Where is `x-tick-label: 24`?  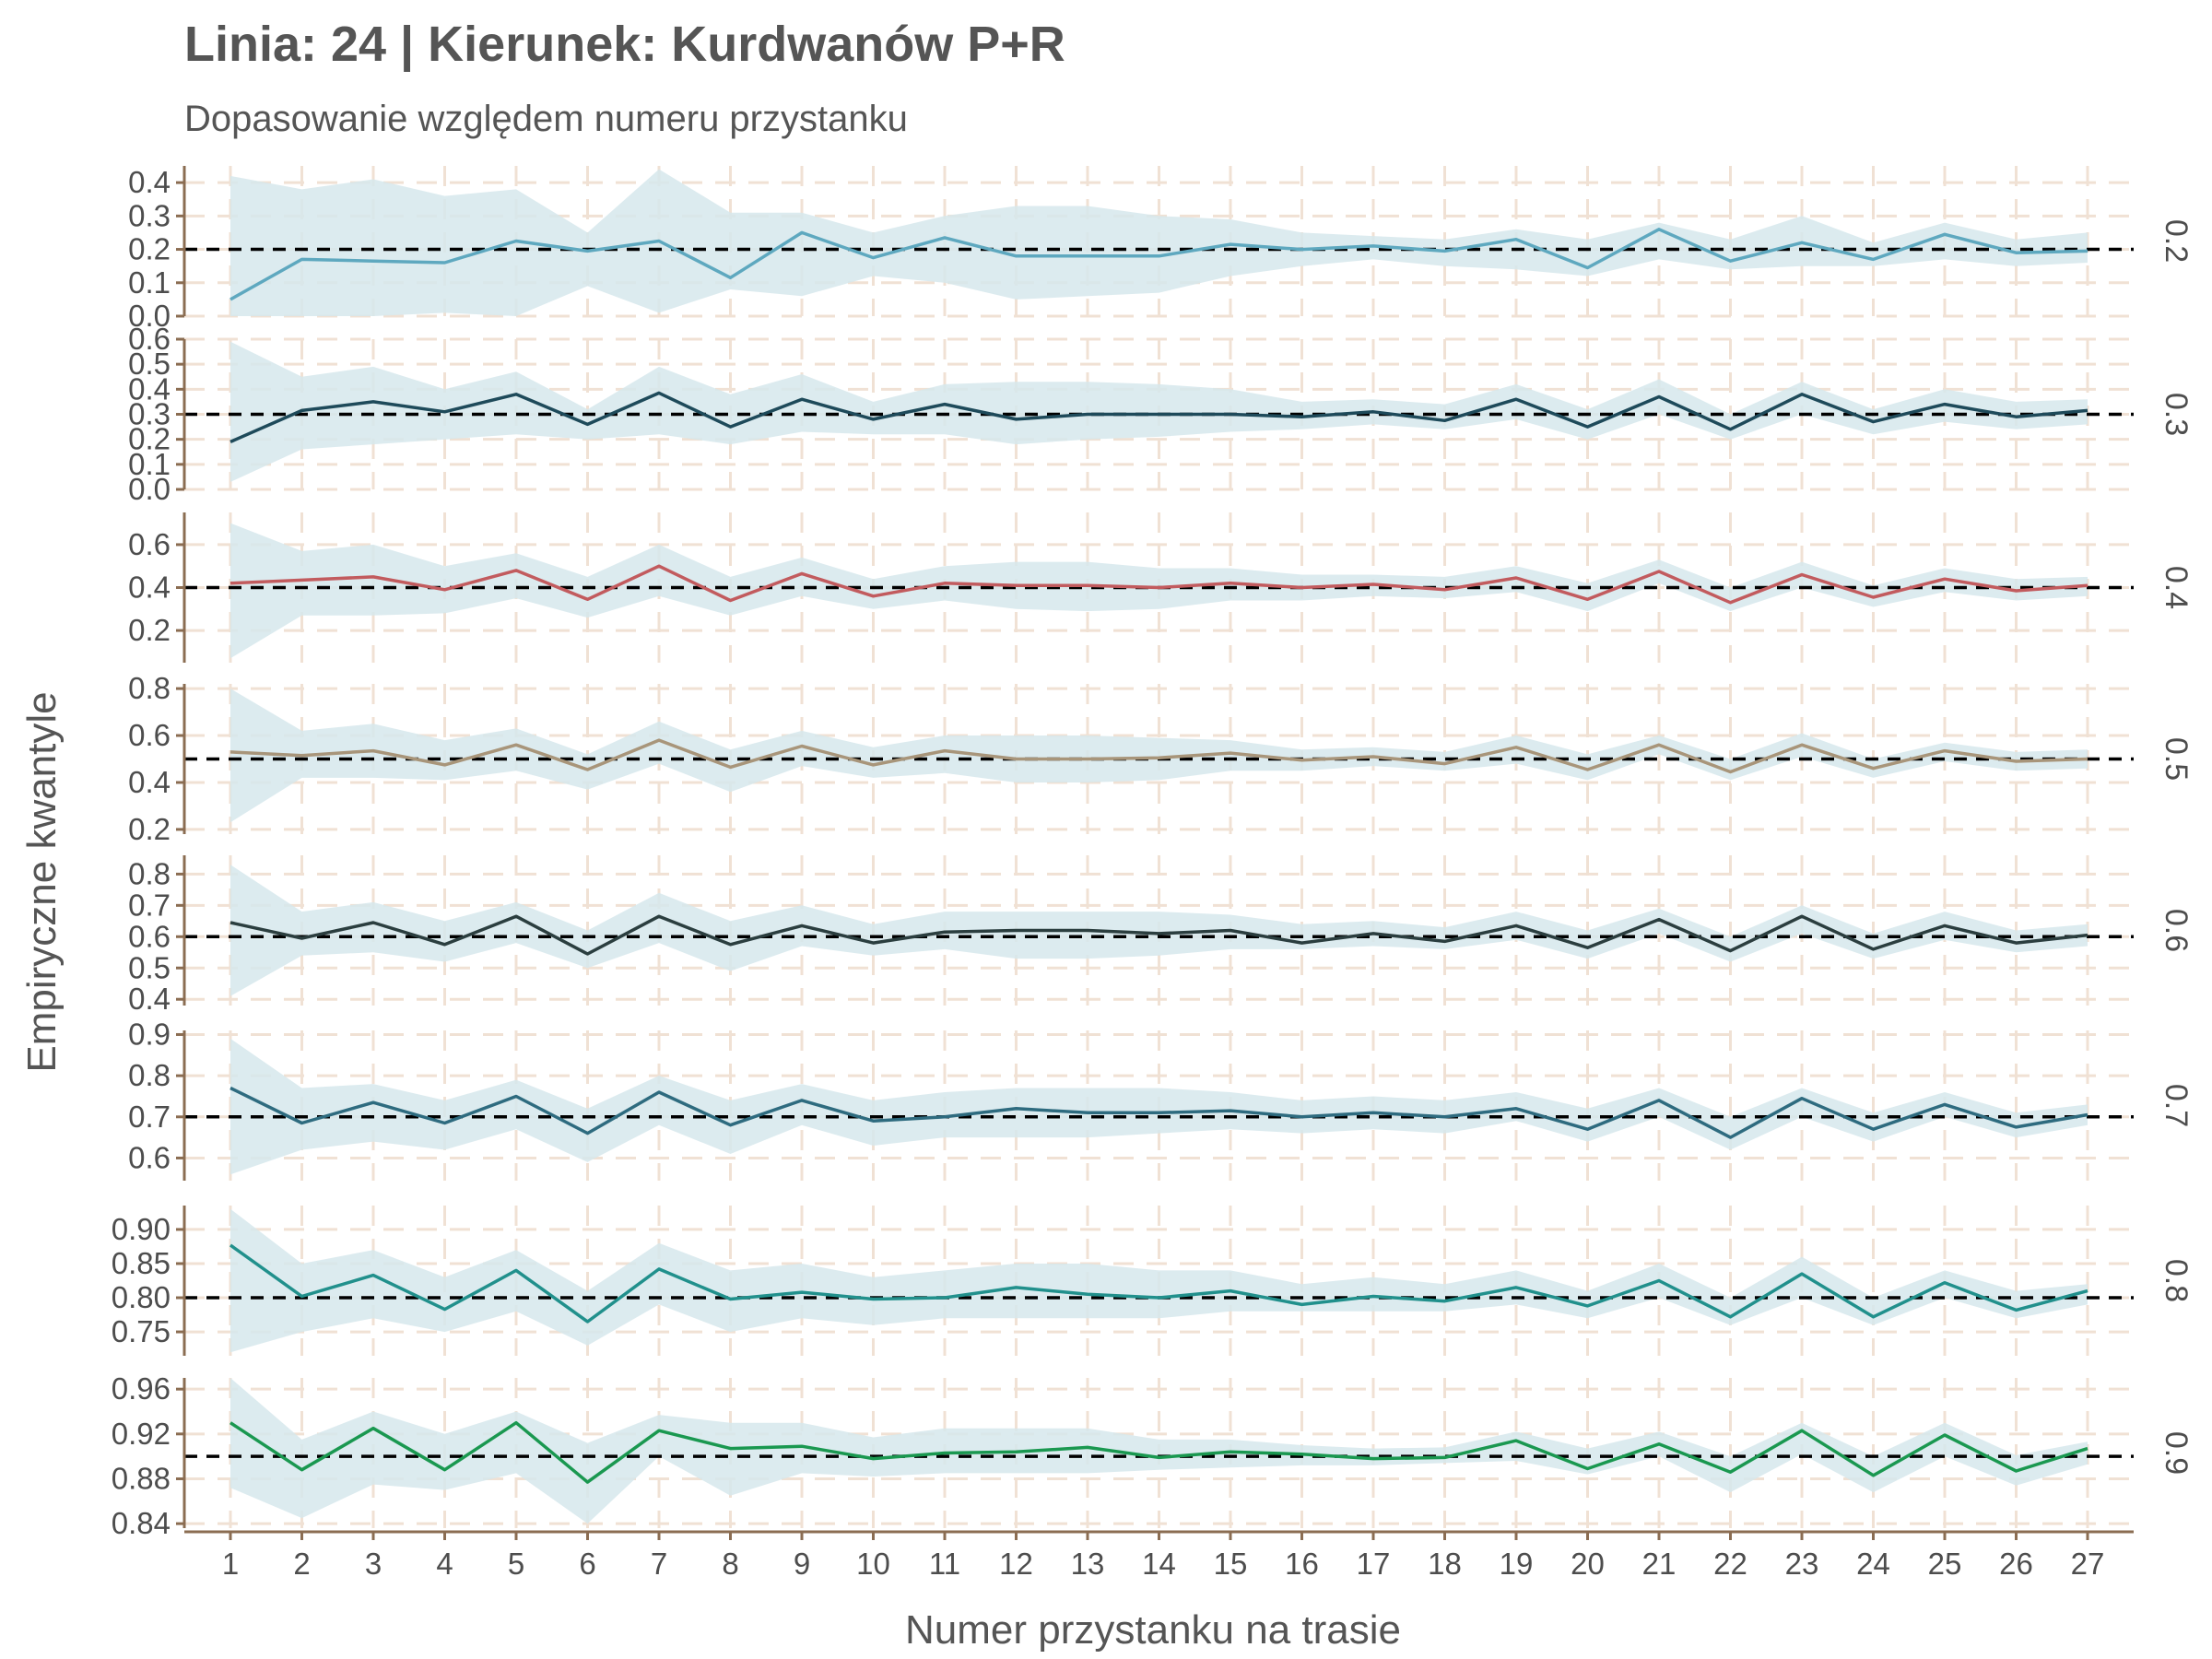
x-tick-label: 24 is located at coordinates (1873, 1564).